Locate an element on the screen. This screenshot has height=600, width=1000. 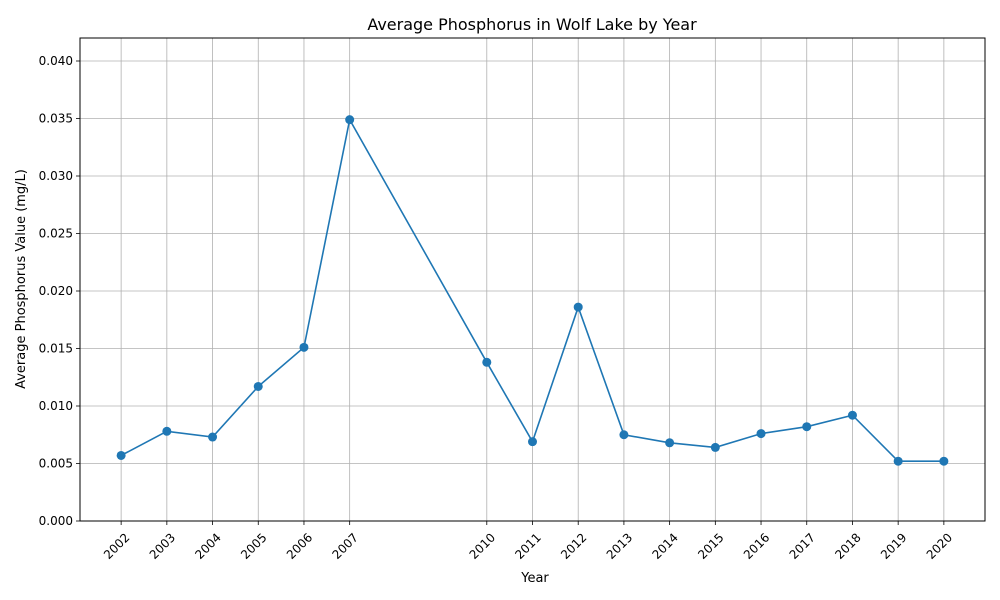
y-tick-label: 0.020 is located at coordinates (56, 291).